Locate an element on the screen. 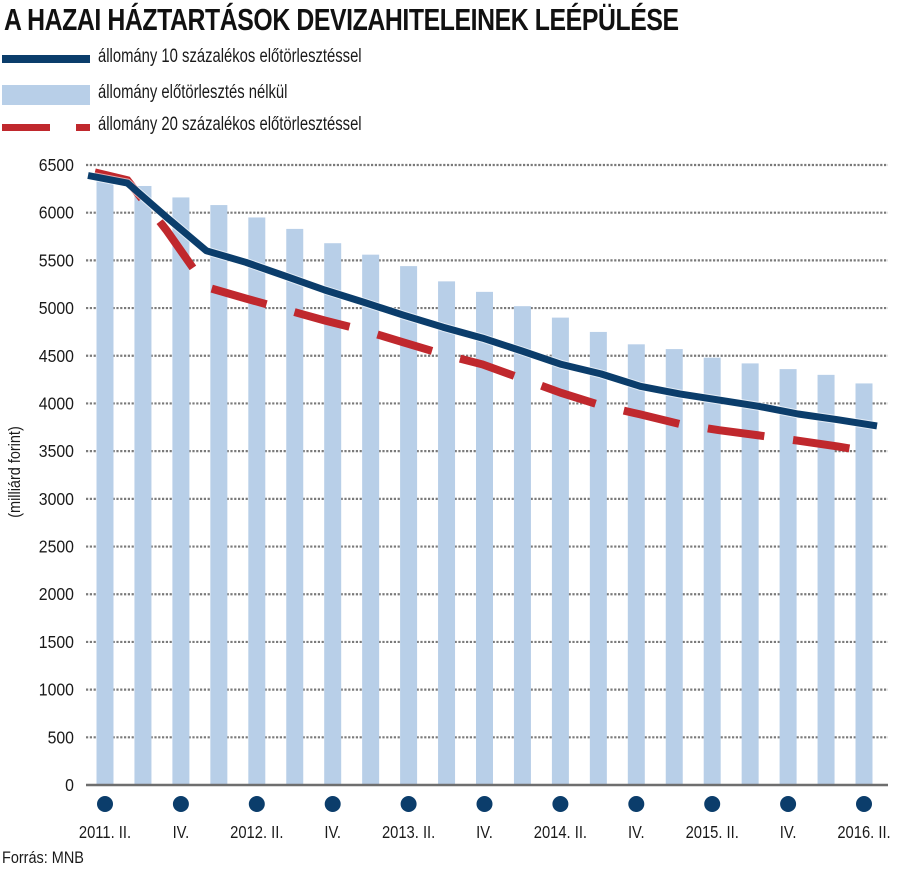 The width and height of the screenshot is (900, 874). y-tick-label: 4500 is located at coordinates (56, 356).